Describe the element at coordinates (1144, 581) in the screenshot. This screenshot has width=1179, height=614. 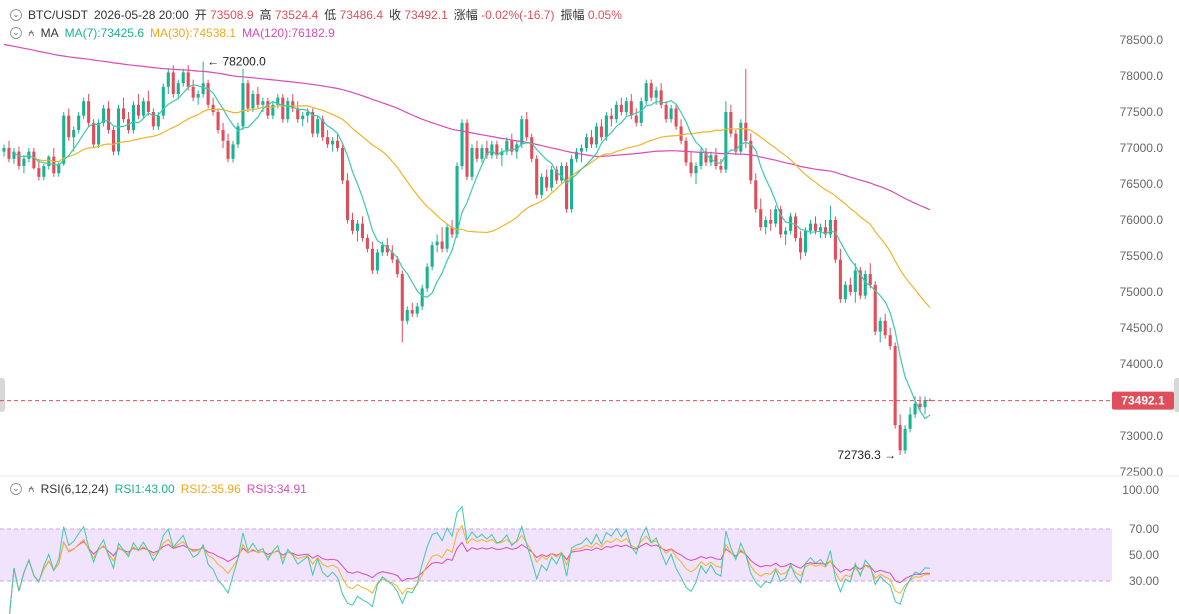
I see `rsi-tick-label: 30.00` at that location.